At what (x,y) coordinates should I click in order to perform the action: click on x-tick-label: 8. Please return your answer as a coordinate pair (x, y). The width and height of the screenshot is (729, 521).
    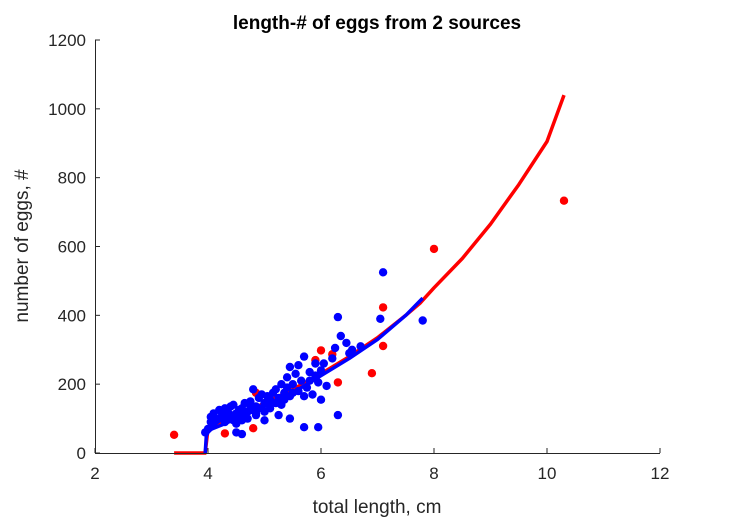
    Looking at the image, I should click on (433, 473).